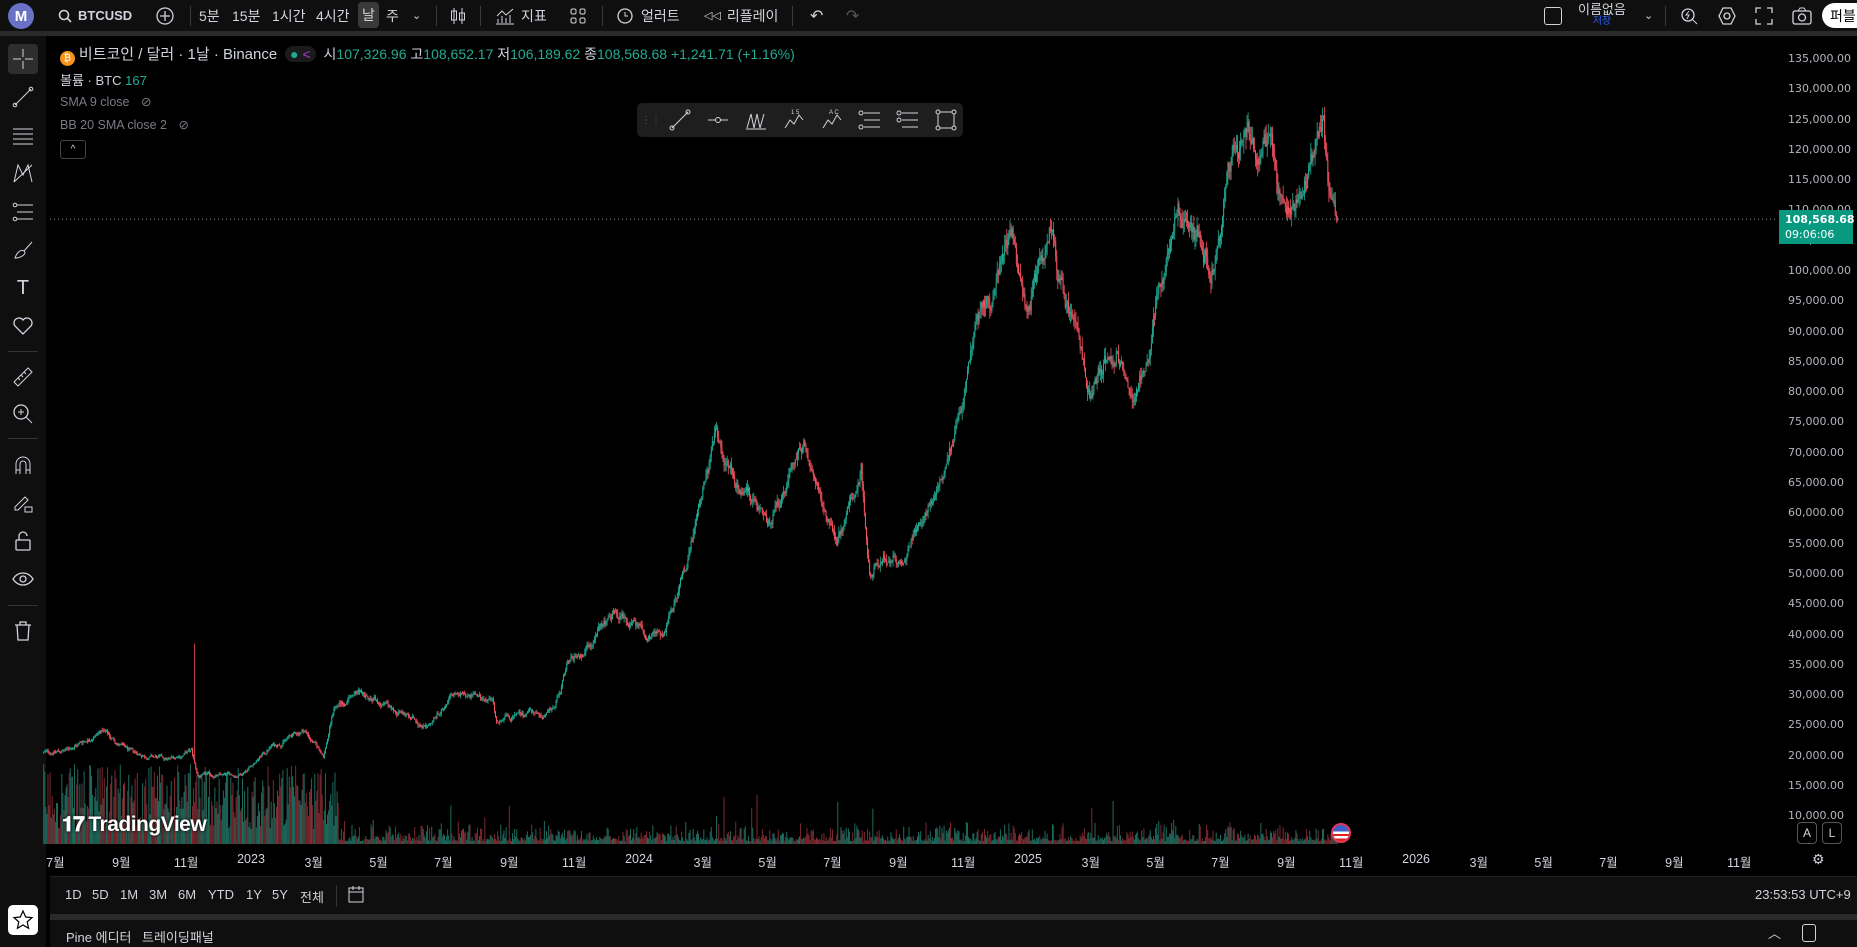  I want to click on zoom-in-icon, so click(23, 414).